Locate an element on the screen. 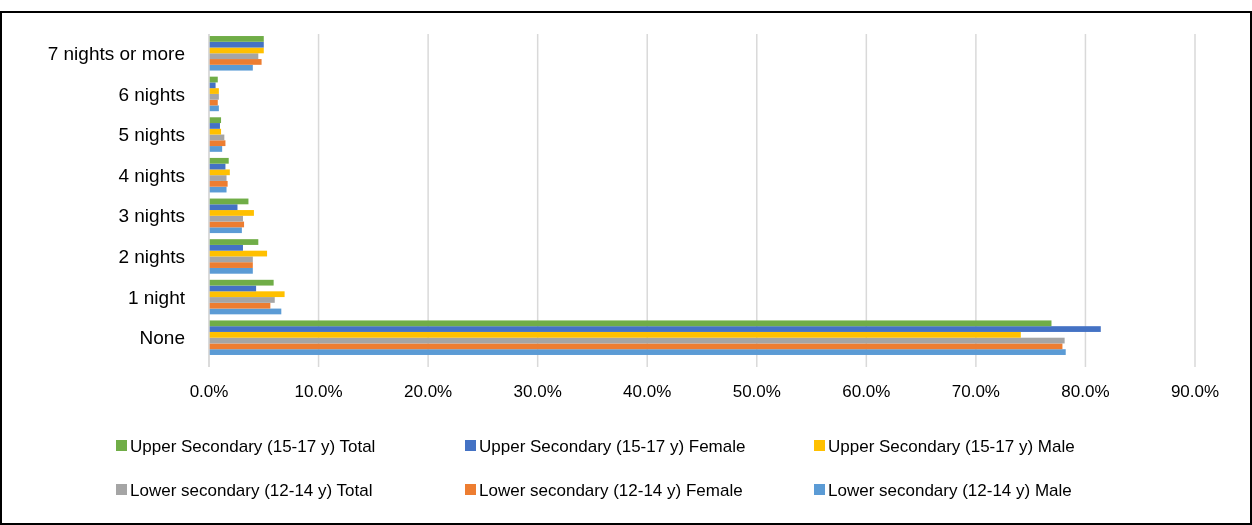  legend-label: Upper Secondary (15-17 y) Female is located at coordinates (612, 446).